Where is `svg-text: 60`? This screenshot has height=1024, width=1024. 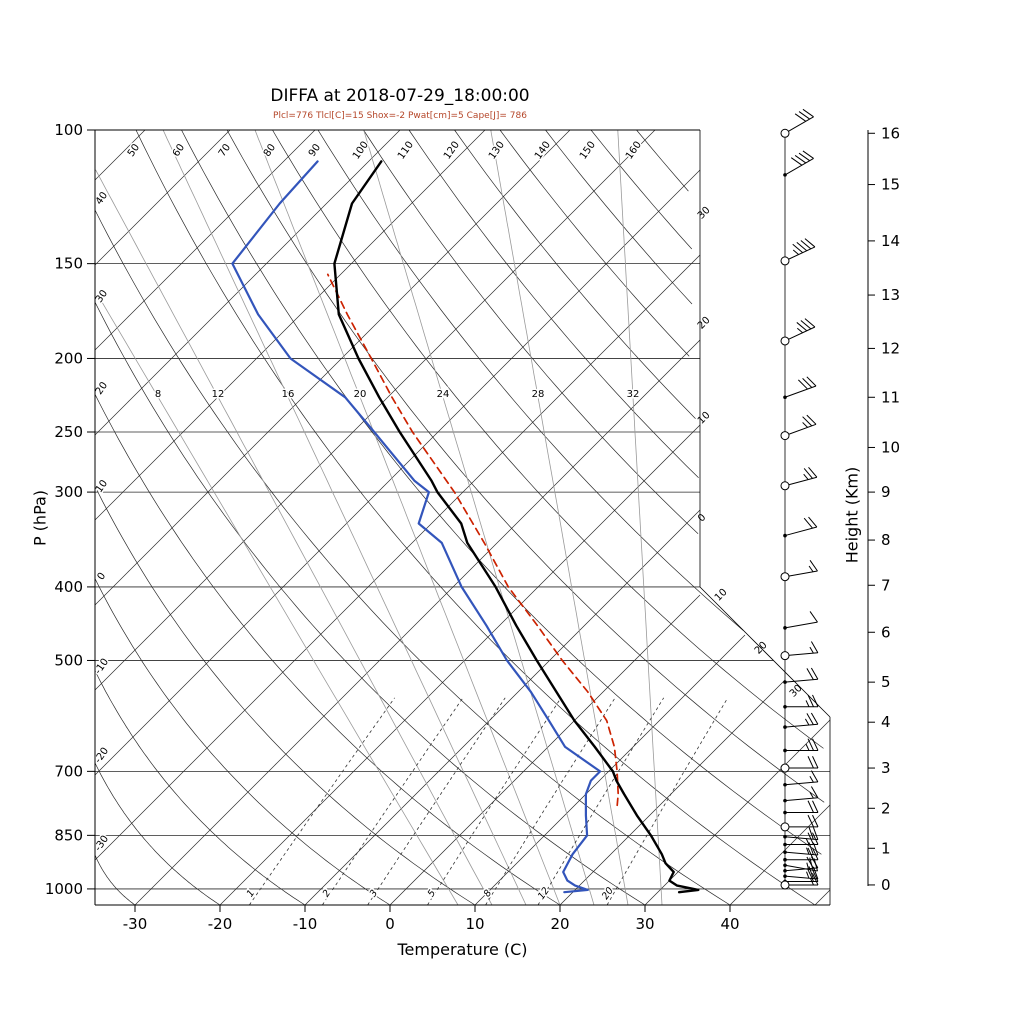 svg-text: 60 is located at coordinates (179, 150).